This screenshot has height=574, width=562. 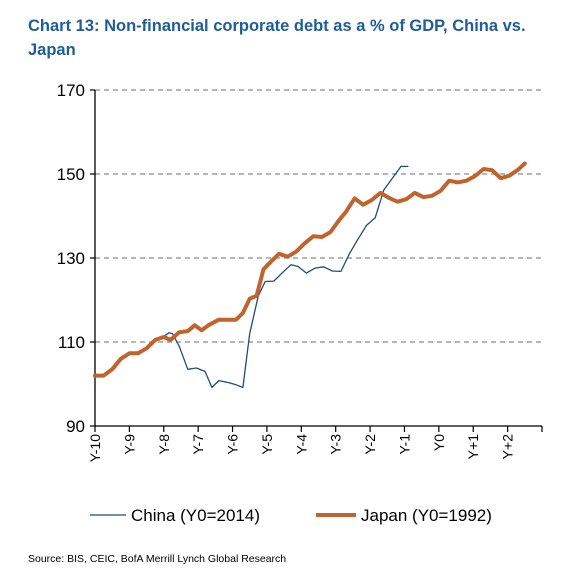 What do you see at coordinates (75, 426) in the screenshot?
I see `y-tick-label: 90` at bounding box center [75, 426].